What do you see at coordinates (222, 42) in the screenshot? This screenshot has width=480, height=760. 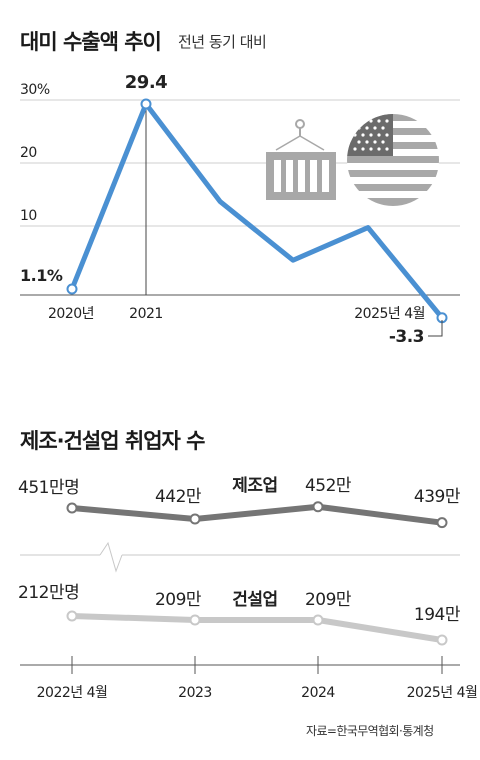 I see `chart-1-subtitle: 전년 동기 대비` at bounding box center [222, 42].